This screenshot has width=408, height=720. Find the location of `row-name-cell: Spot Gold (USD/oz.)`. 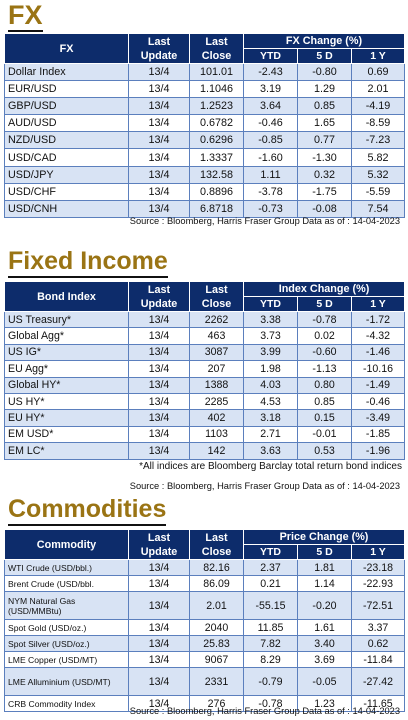

row-name-cell: Spot Gold (USD/oz.) is located at coordinates (66, 627).